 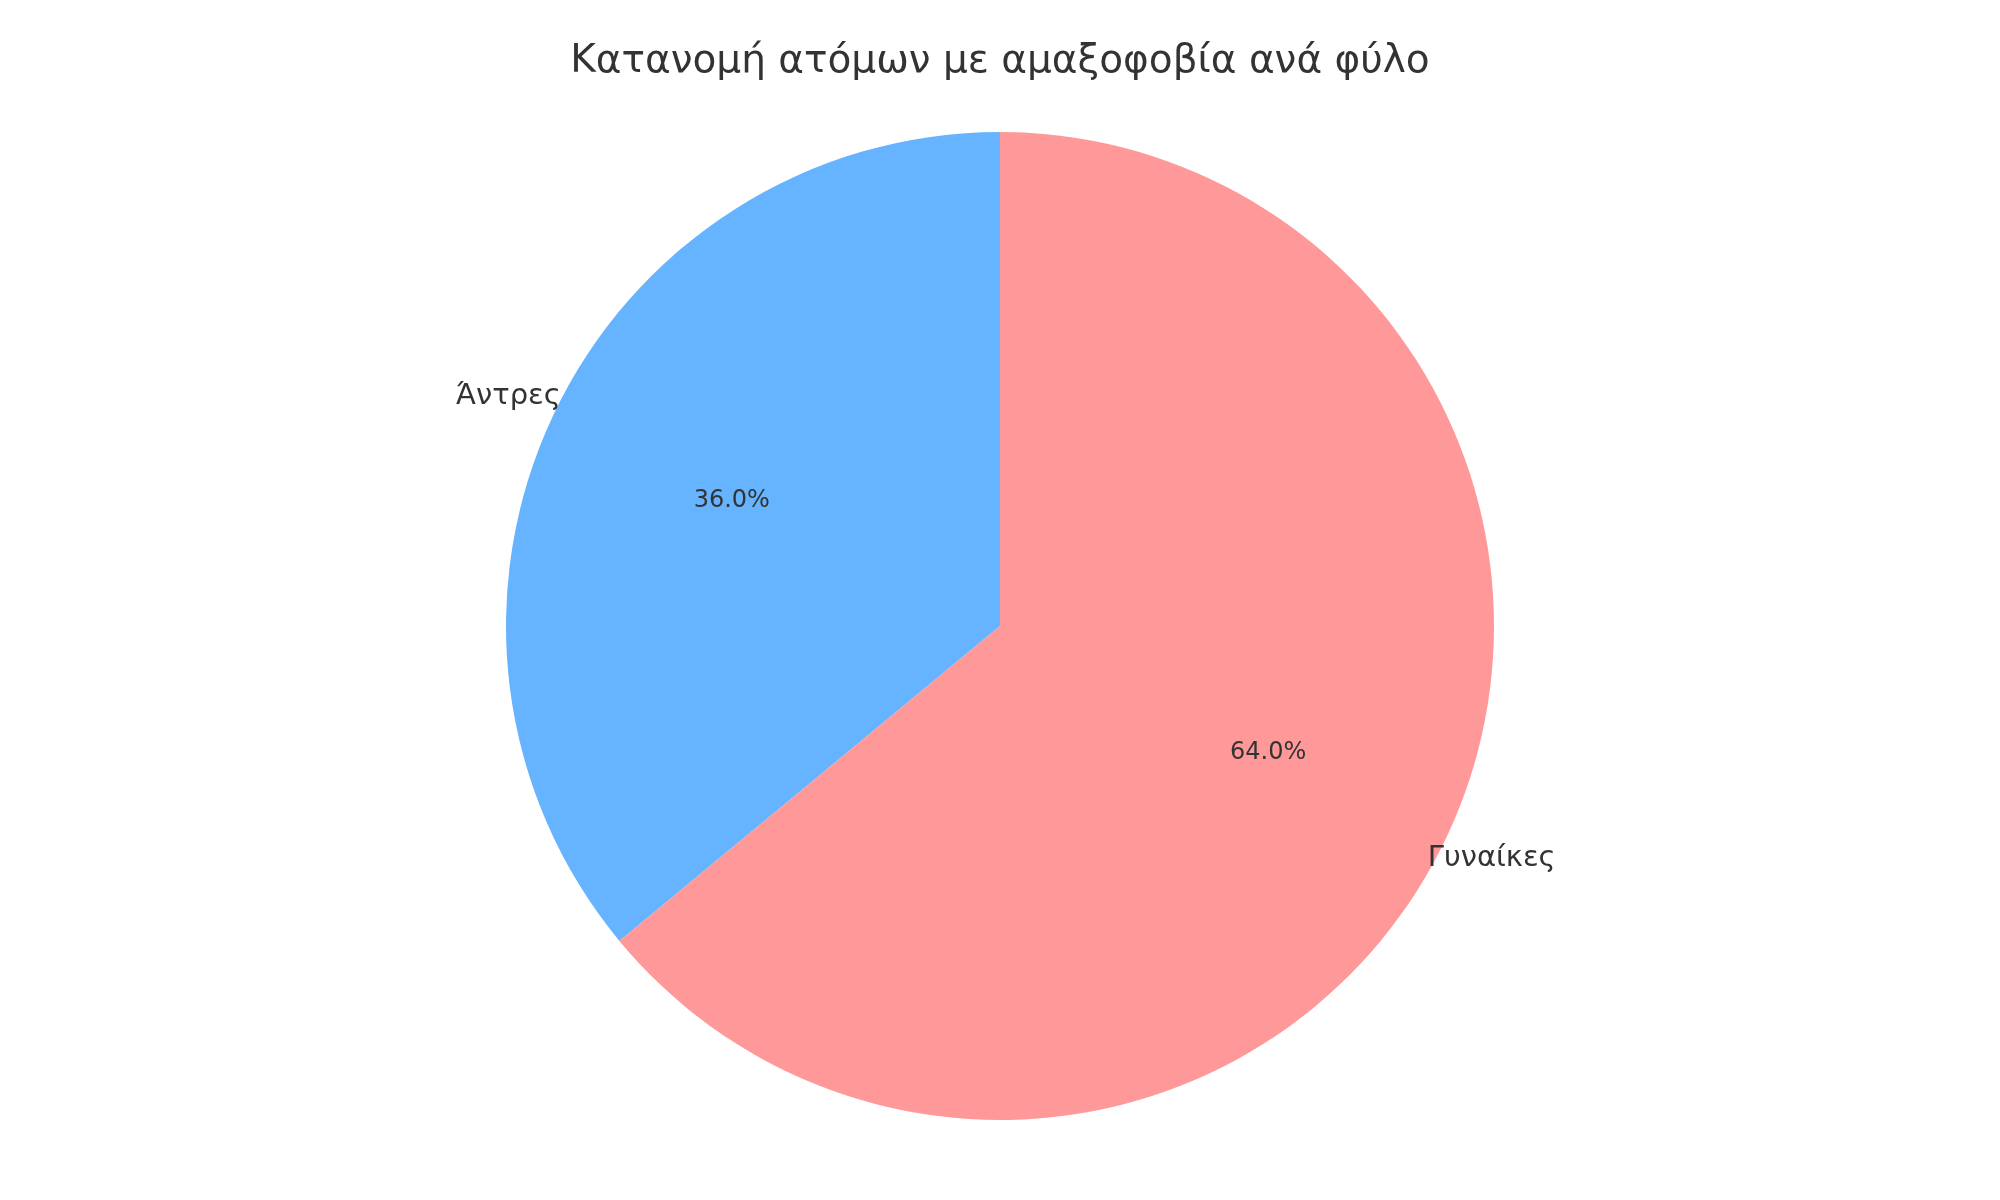 I want to click on chart-title: Κατανομή ατόμων με αμαξοφοβία ανά φύλο, so click(x=1000, y=58).